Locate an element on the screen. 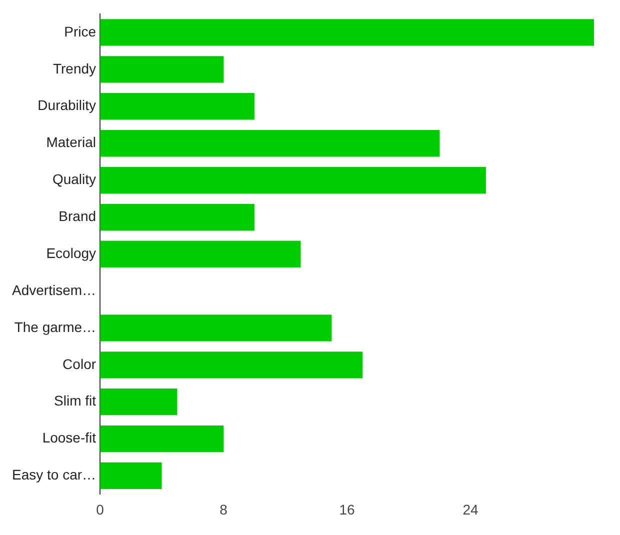 The height and width of the screenshot is (535, 620). y-tick-label: Material is located at coordinates (71, 142).